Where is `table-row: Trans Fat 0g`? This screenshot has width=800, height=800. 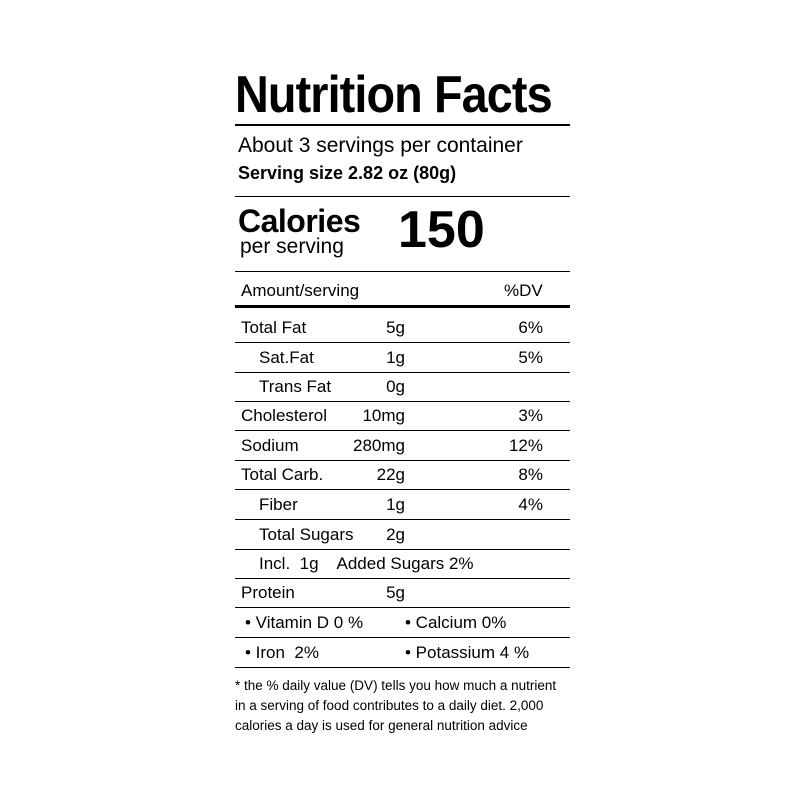
table-row: Trans Fat 0g is located at coordinates (402, 387).